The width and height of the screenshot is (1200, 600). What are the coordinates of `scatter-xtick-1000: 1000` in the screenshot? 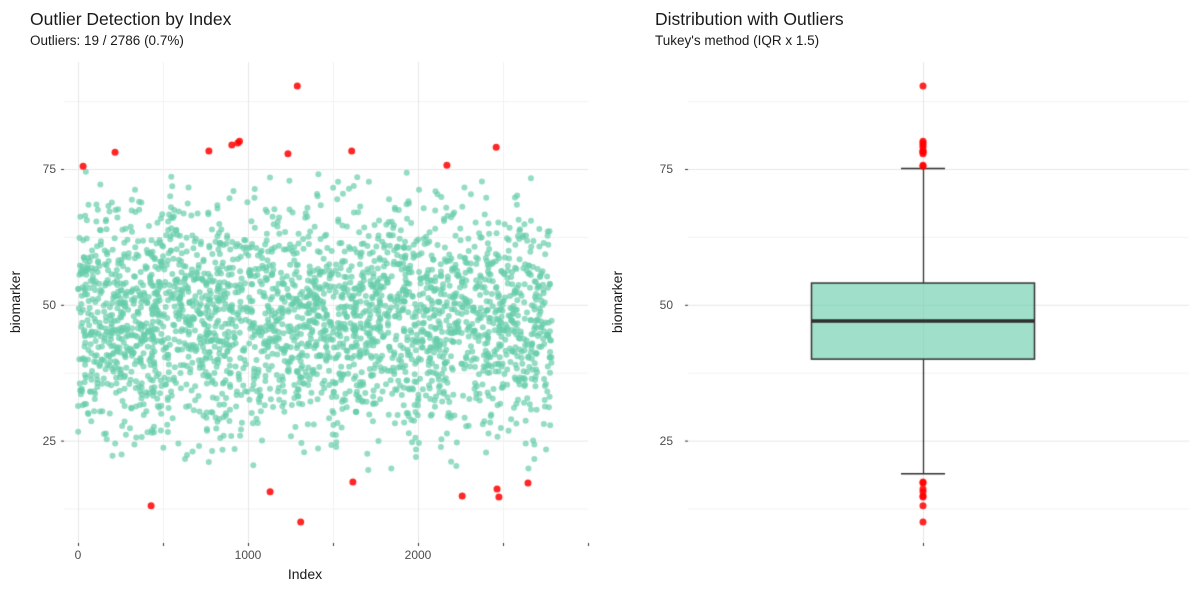 It's located at (248, 555).